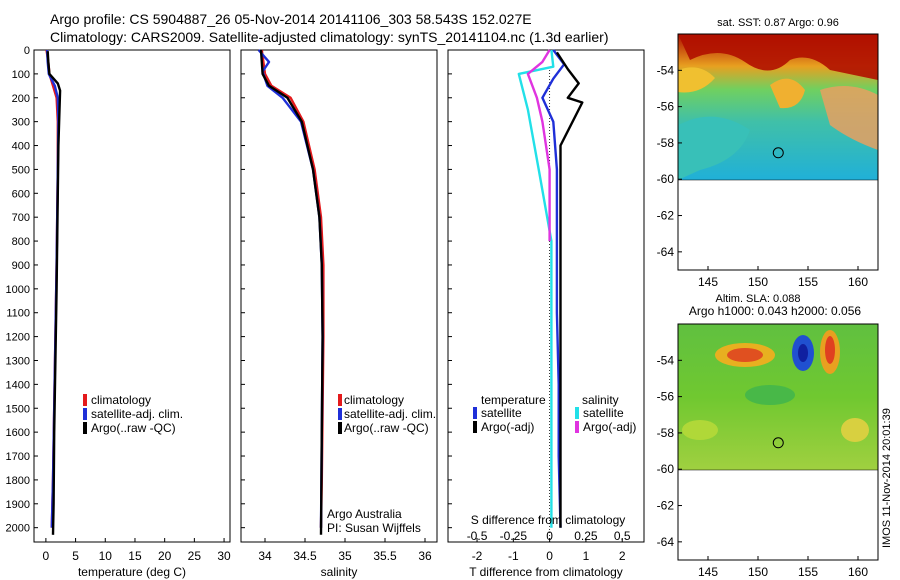 The image size is (900, 580). Describe the element at coordinates (21, 99) in the screenshot. I see `depth-tick-label: 200` at that location.